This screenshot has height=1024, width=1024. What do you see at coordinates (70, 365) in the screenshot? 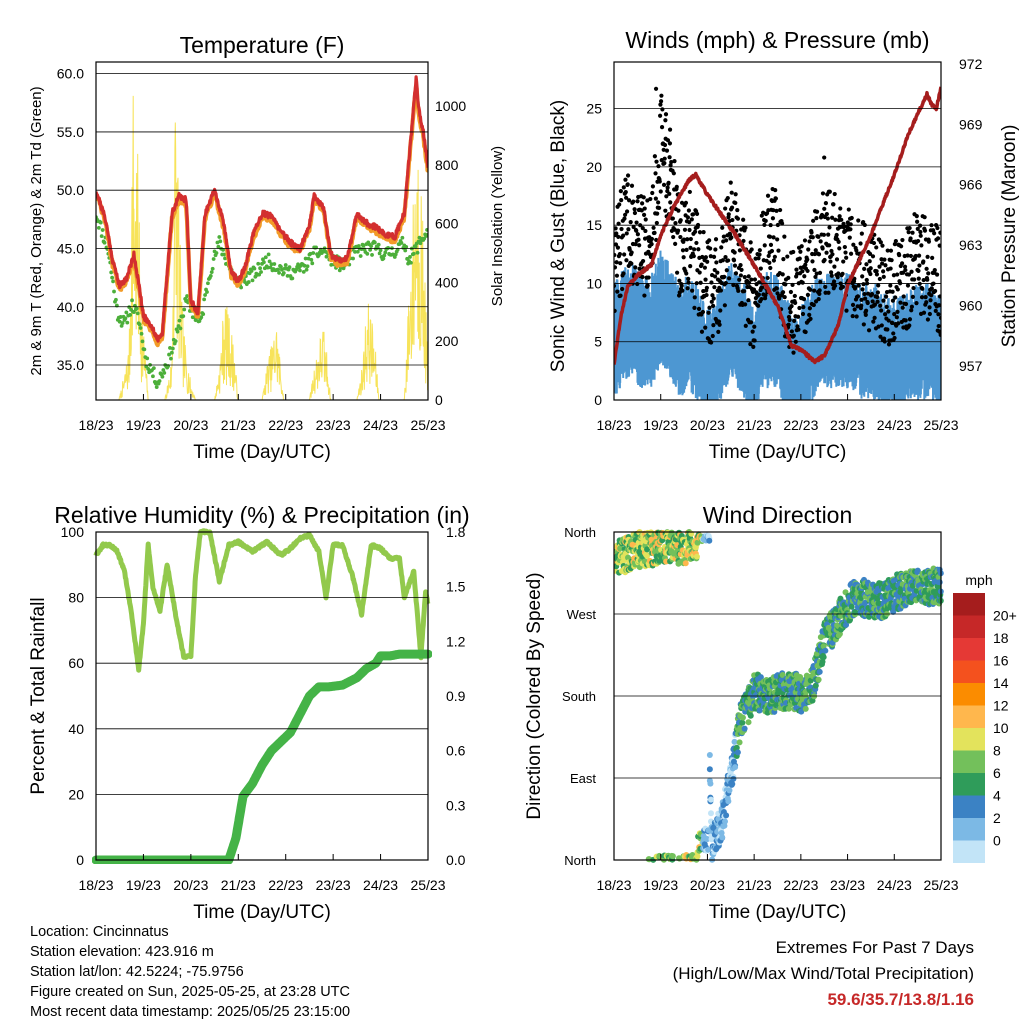
I see `y-tick-label: 35.0` at bounding box center [70, 365].